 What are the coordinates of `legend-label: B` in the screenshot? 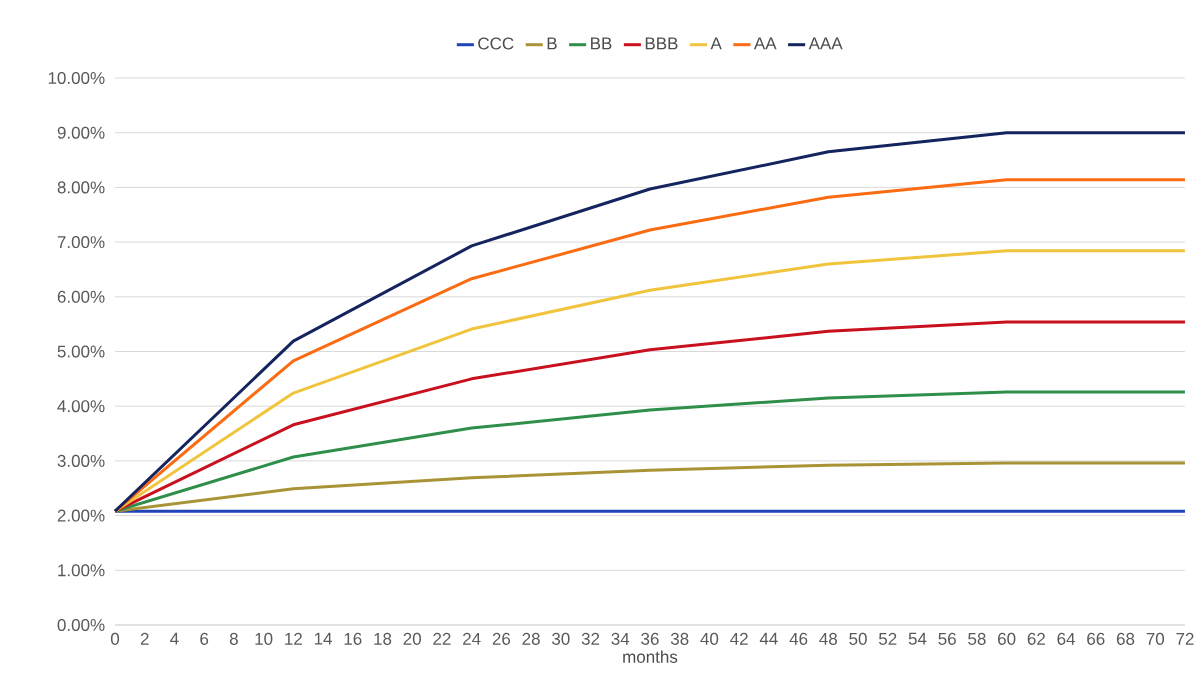 It's located at (552, 43).